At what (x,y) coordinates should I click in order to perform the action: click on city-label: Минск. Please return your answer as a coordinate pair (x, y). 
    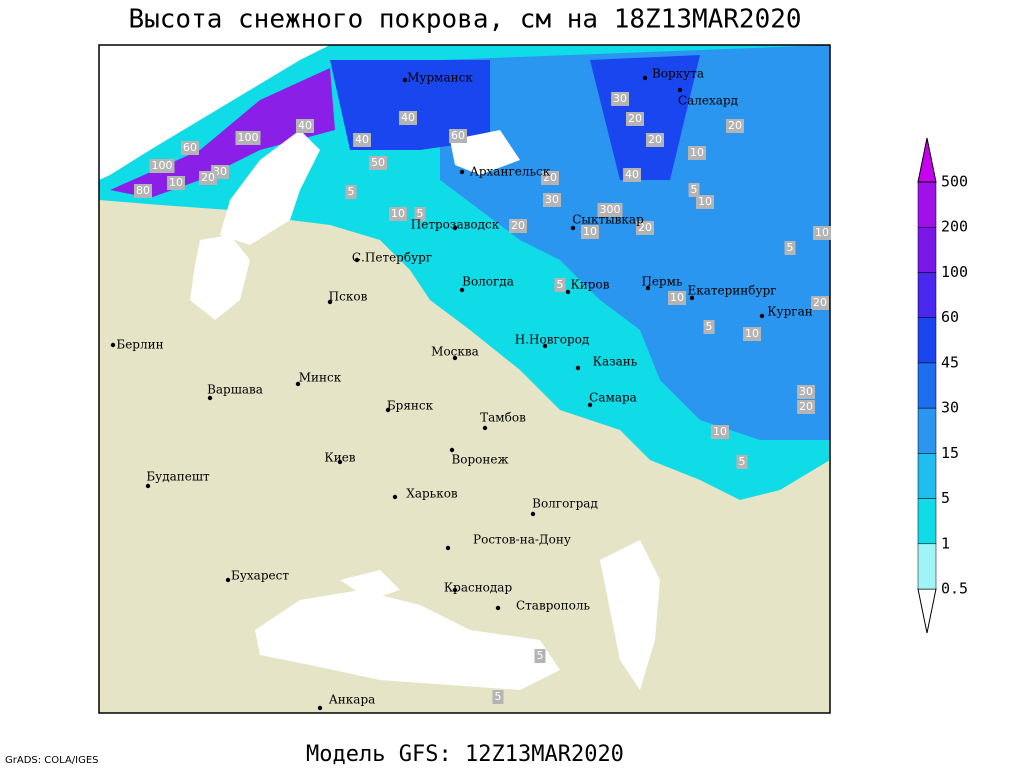
    Looking at the image, I should click on (320, 378).